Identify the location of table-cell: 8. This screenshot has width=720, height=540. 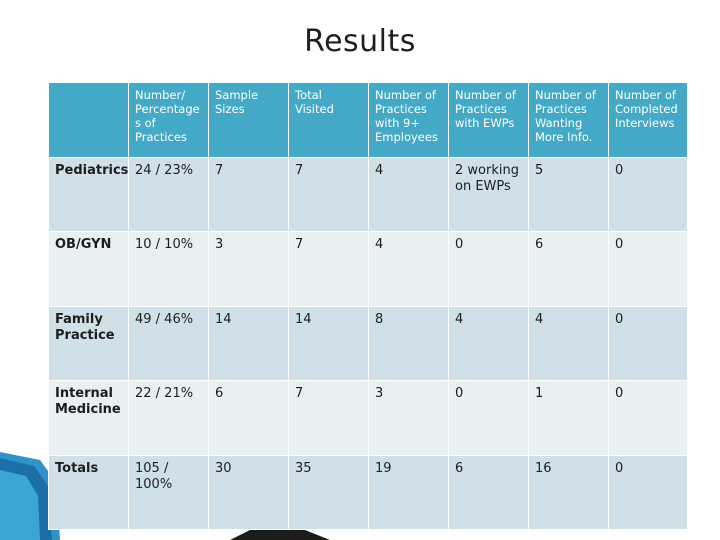
(408, 343).